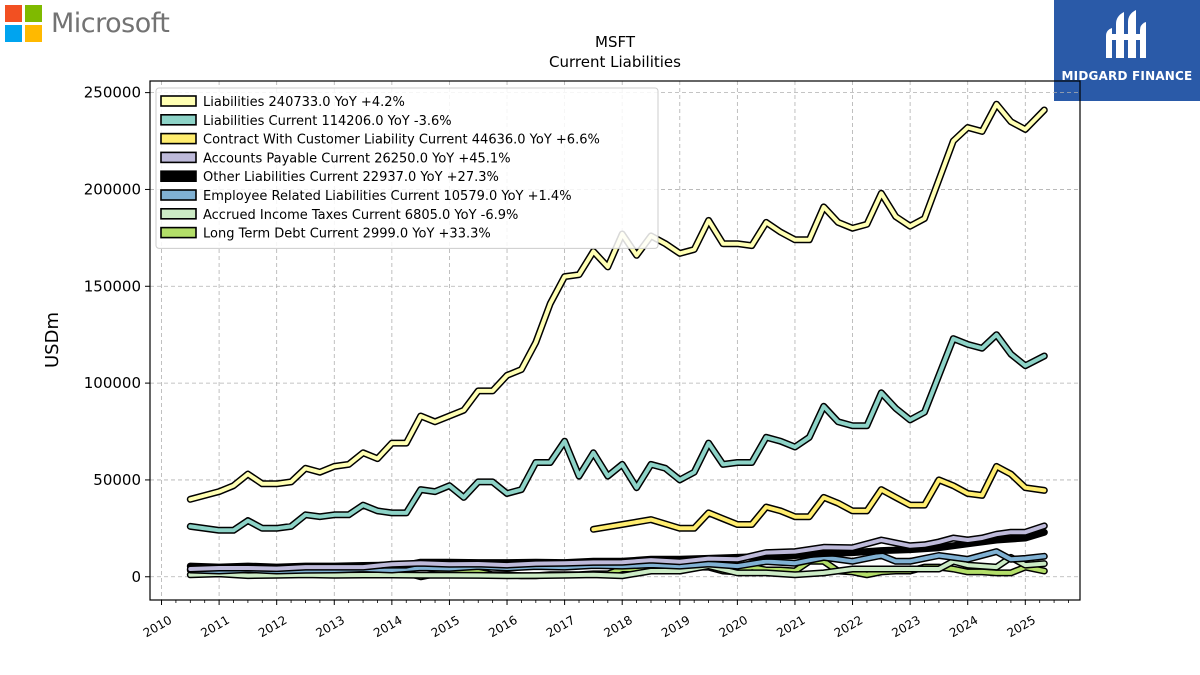 The image size is (1200, 675). I want to click on legend-box, so click(407, 168).